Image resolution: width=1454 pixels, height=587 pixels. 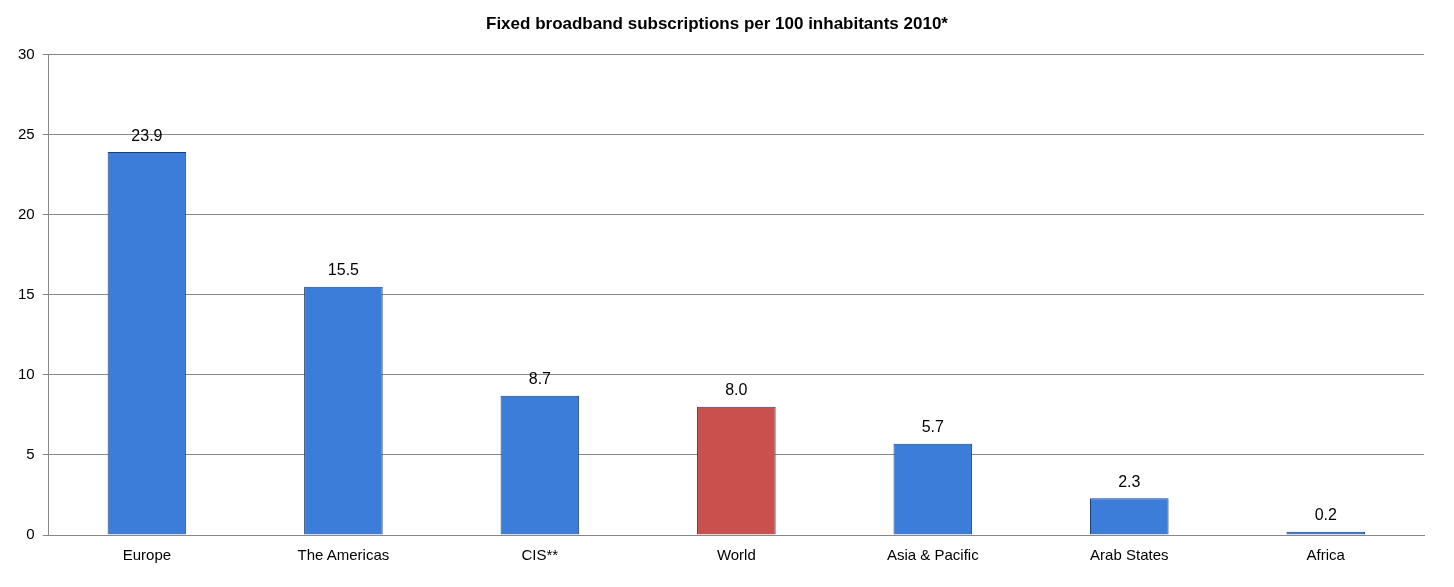 I want to click on data-label: 8.0, so click(x=736, y=390).